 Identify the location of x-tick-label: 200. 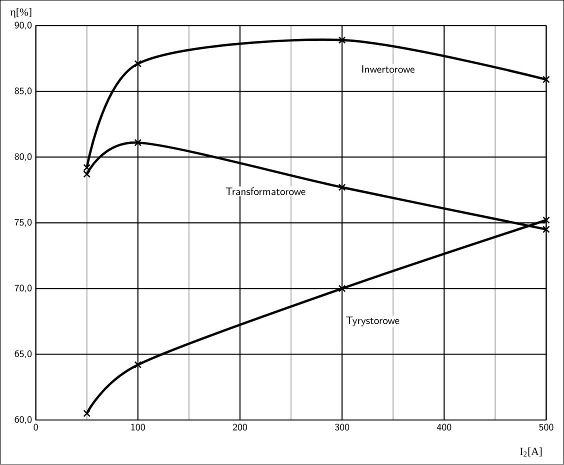
(240, 427).